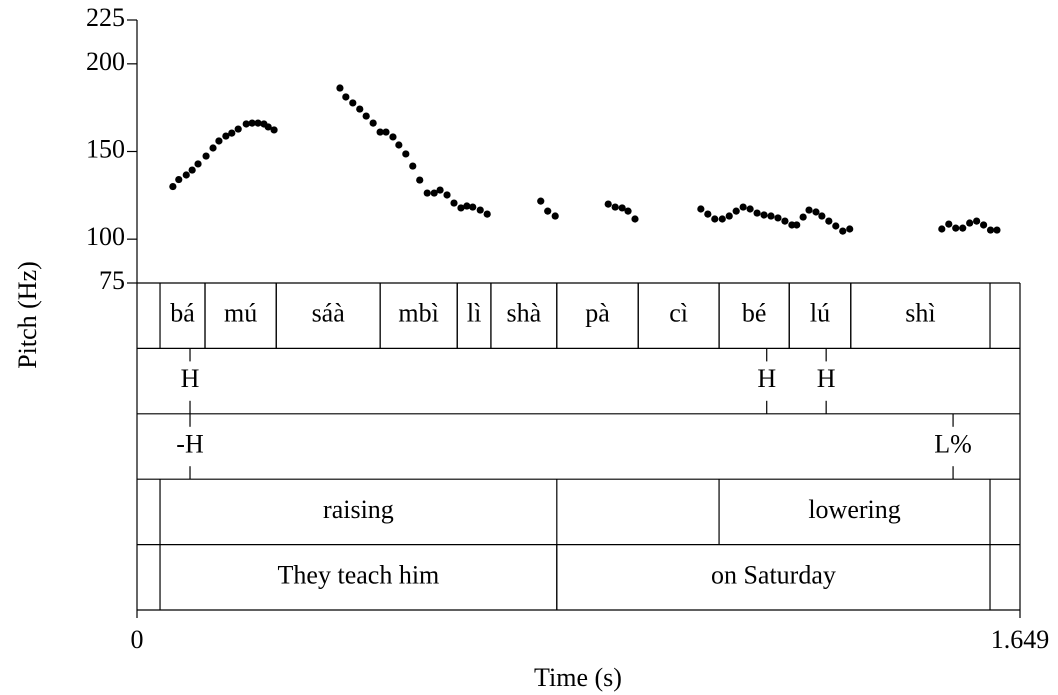 This screenshot has height=695, width=1058. What do you see at coordinates (597, 313) in the screenshot?
I see `interval-label: pà` at bounding box center [597, 313].